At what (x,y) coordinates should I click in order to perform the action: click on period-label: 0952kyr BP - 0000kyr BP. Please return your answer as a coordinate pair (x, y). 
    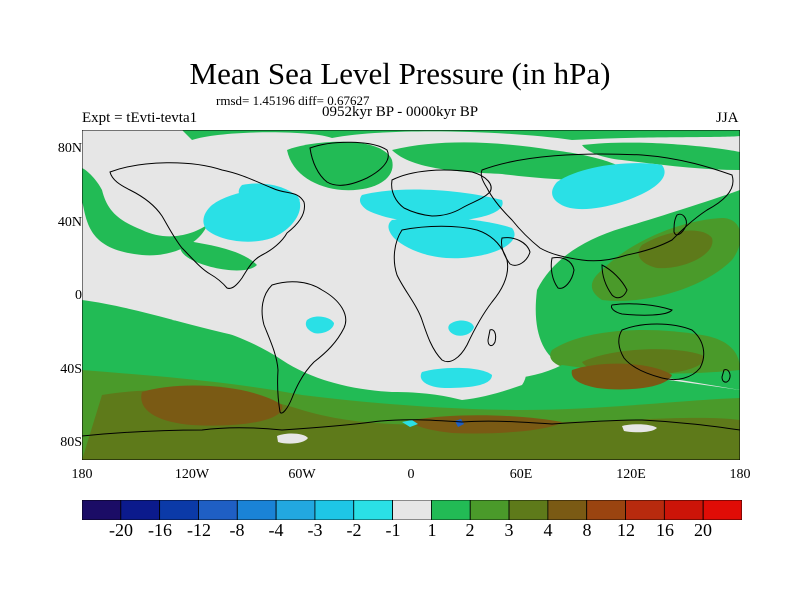
    Looking at the image, I should click on (400, 112).